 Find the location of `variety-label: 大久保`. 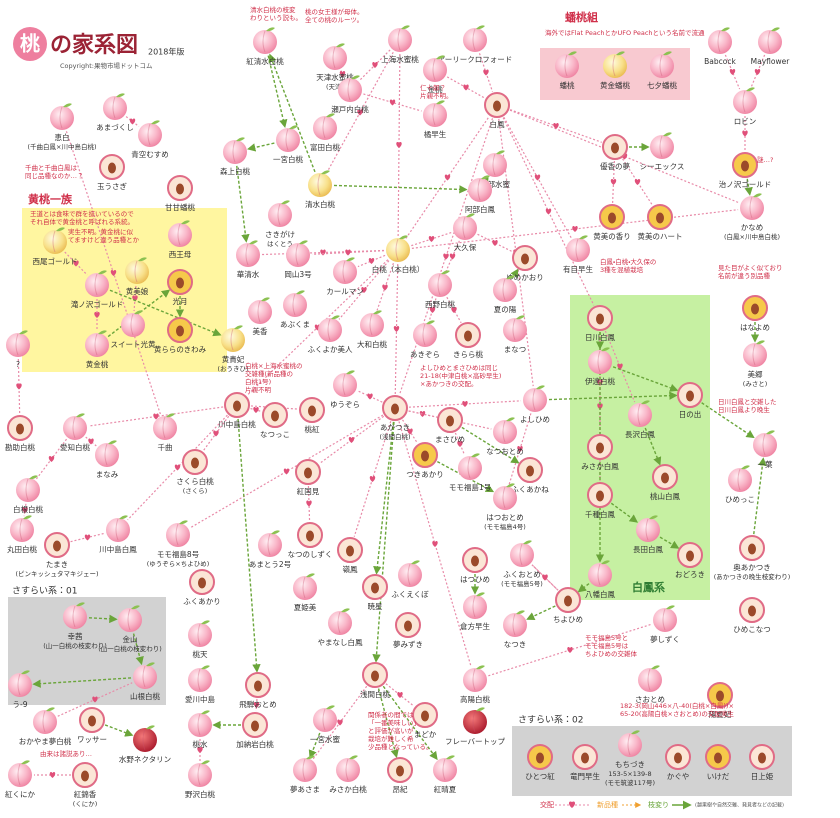

variety-label: 大久保 is located at coordinates (465, 247).